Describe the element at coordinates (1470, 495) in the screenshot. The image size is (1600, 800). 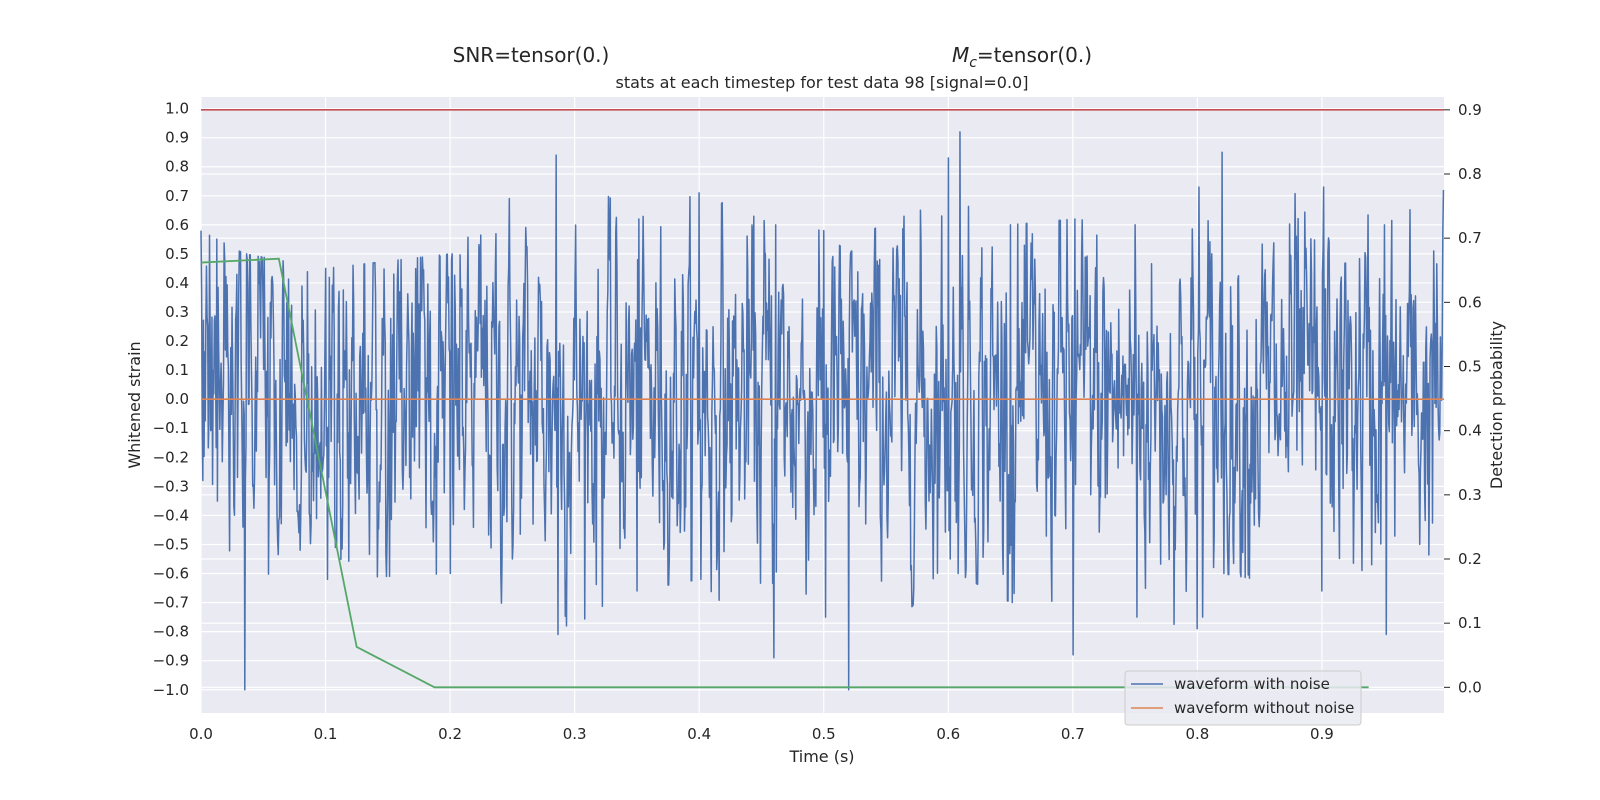
I see `y-right-tick-label: 0.3` at that location.